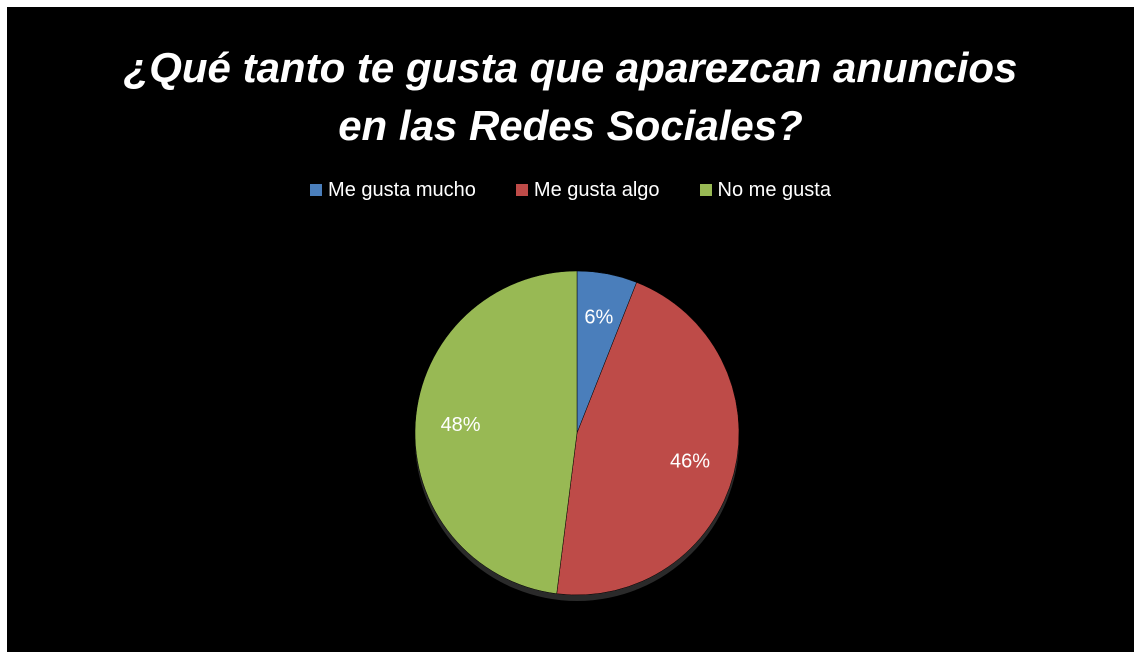 The height and width of the screenshot is (659, 1141). What do you see at coordinates (705, 190) in the screenshot?
I see `legend-swatch-no-me-gusta` at bounding box center [705, 190].